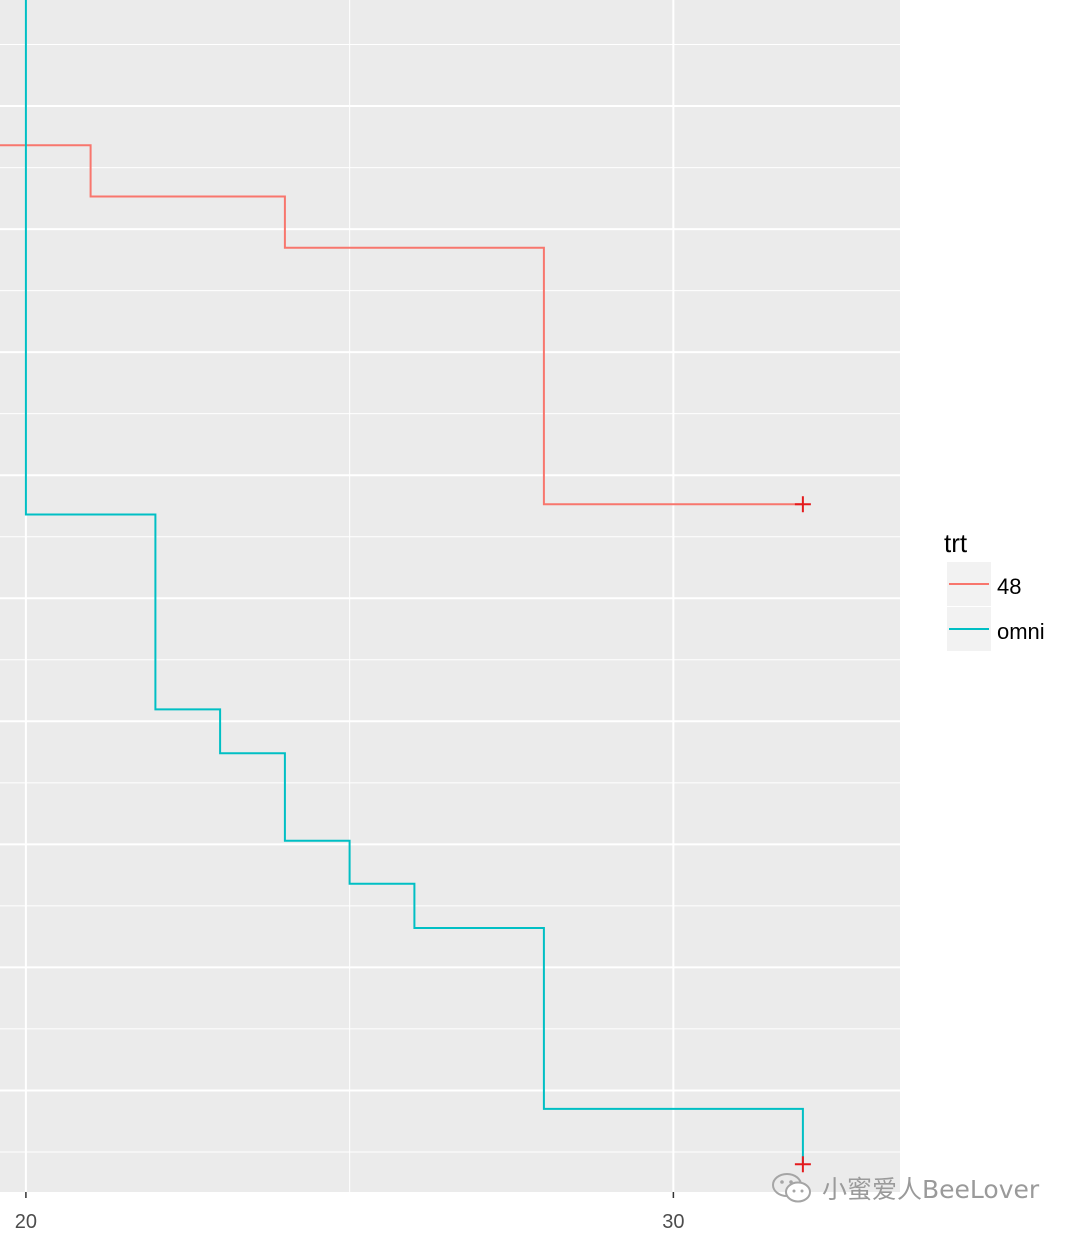 The height and width of the screenshot is (1235, 1080). What do you see at coordinates (673, 1222) in the screenshot?
I see `x-tick-label: 30` at bounding box center [673, 1222].